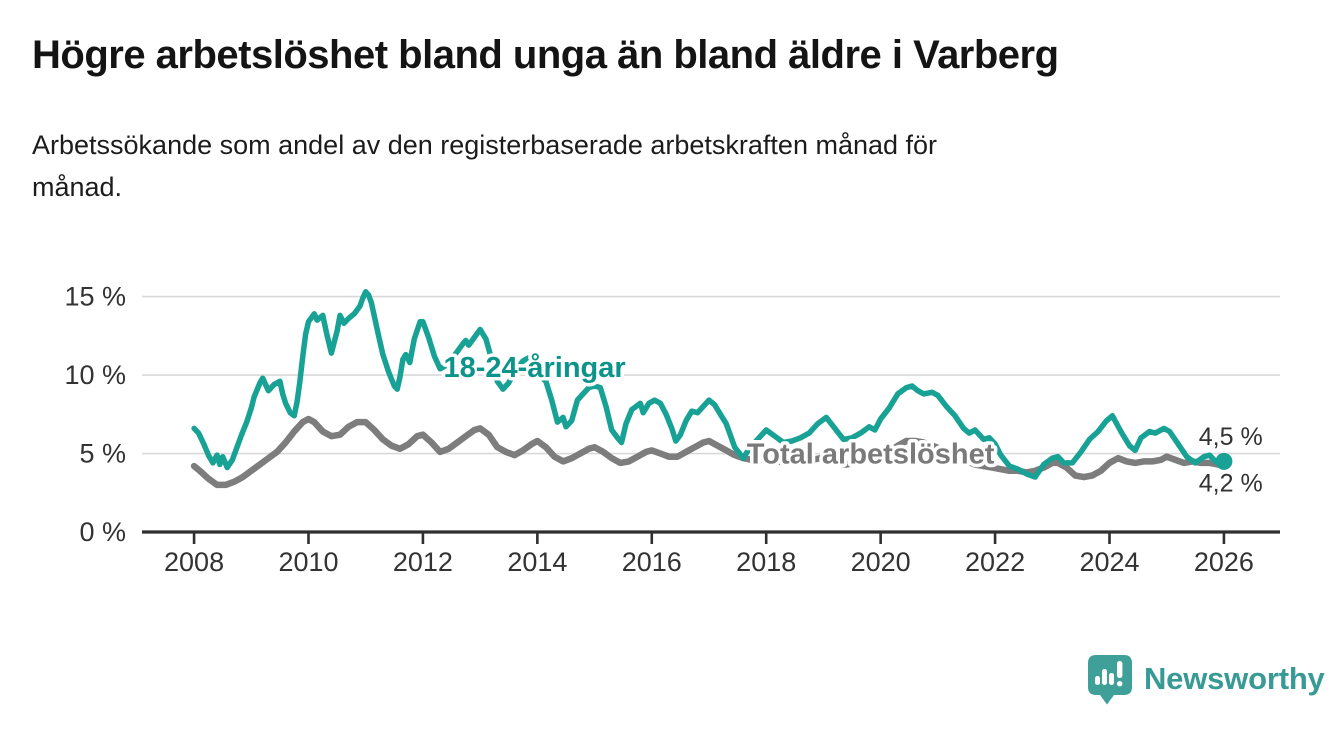 The width and height of the screenshot is (1340, 734). I want to click on series-label: 18-24-åringar, so click(535, 368).